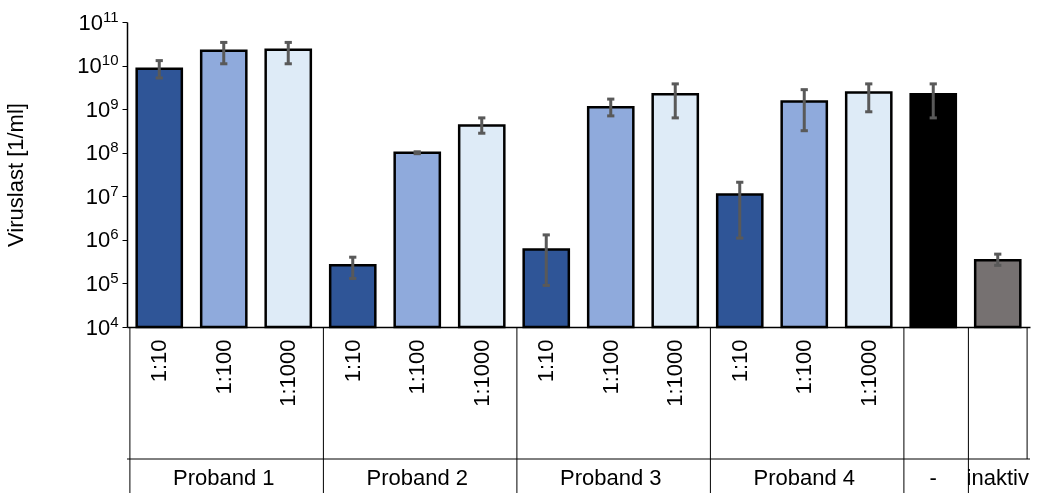 Image resolution: width=1047 pixels, height=494 pixels. Describe the element at coordinates (417, 477) in the screenshot. I see `text: Proband 2` at that location.